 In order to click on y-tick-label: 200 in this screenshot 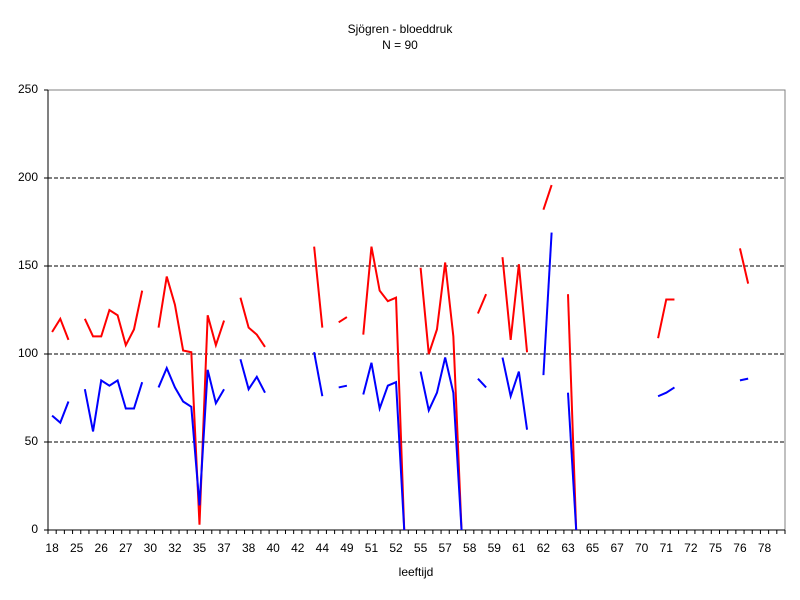, I will do `click(28, 177)`.